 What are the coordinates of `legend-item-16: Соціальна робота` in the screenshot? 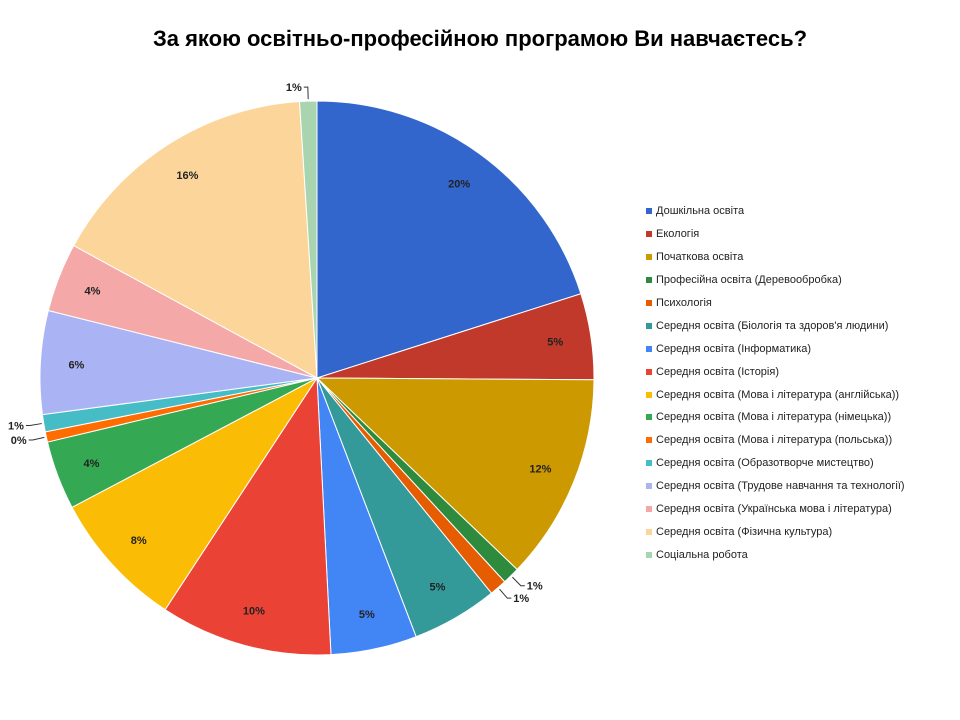 It's located at (775, 554).